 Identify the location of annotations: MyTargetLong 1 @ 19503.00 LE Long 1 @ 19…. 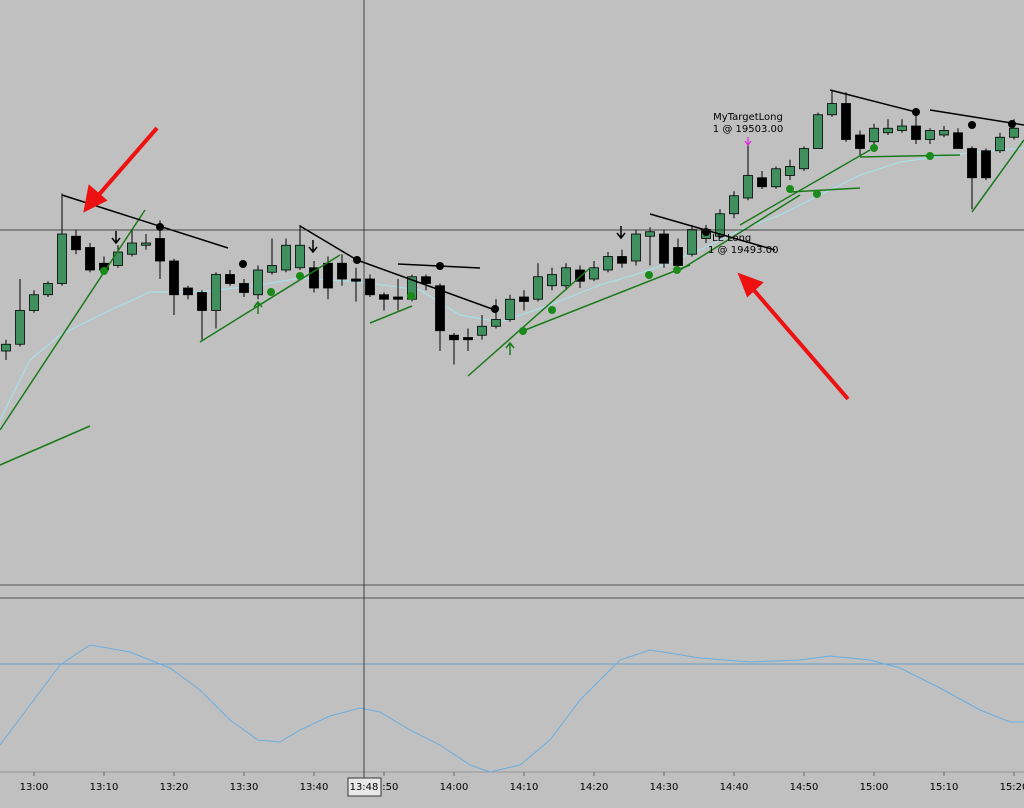
(745, 184).